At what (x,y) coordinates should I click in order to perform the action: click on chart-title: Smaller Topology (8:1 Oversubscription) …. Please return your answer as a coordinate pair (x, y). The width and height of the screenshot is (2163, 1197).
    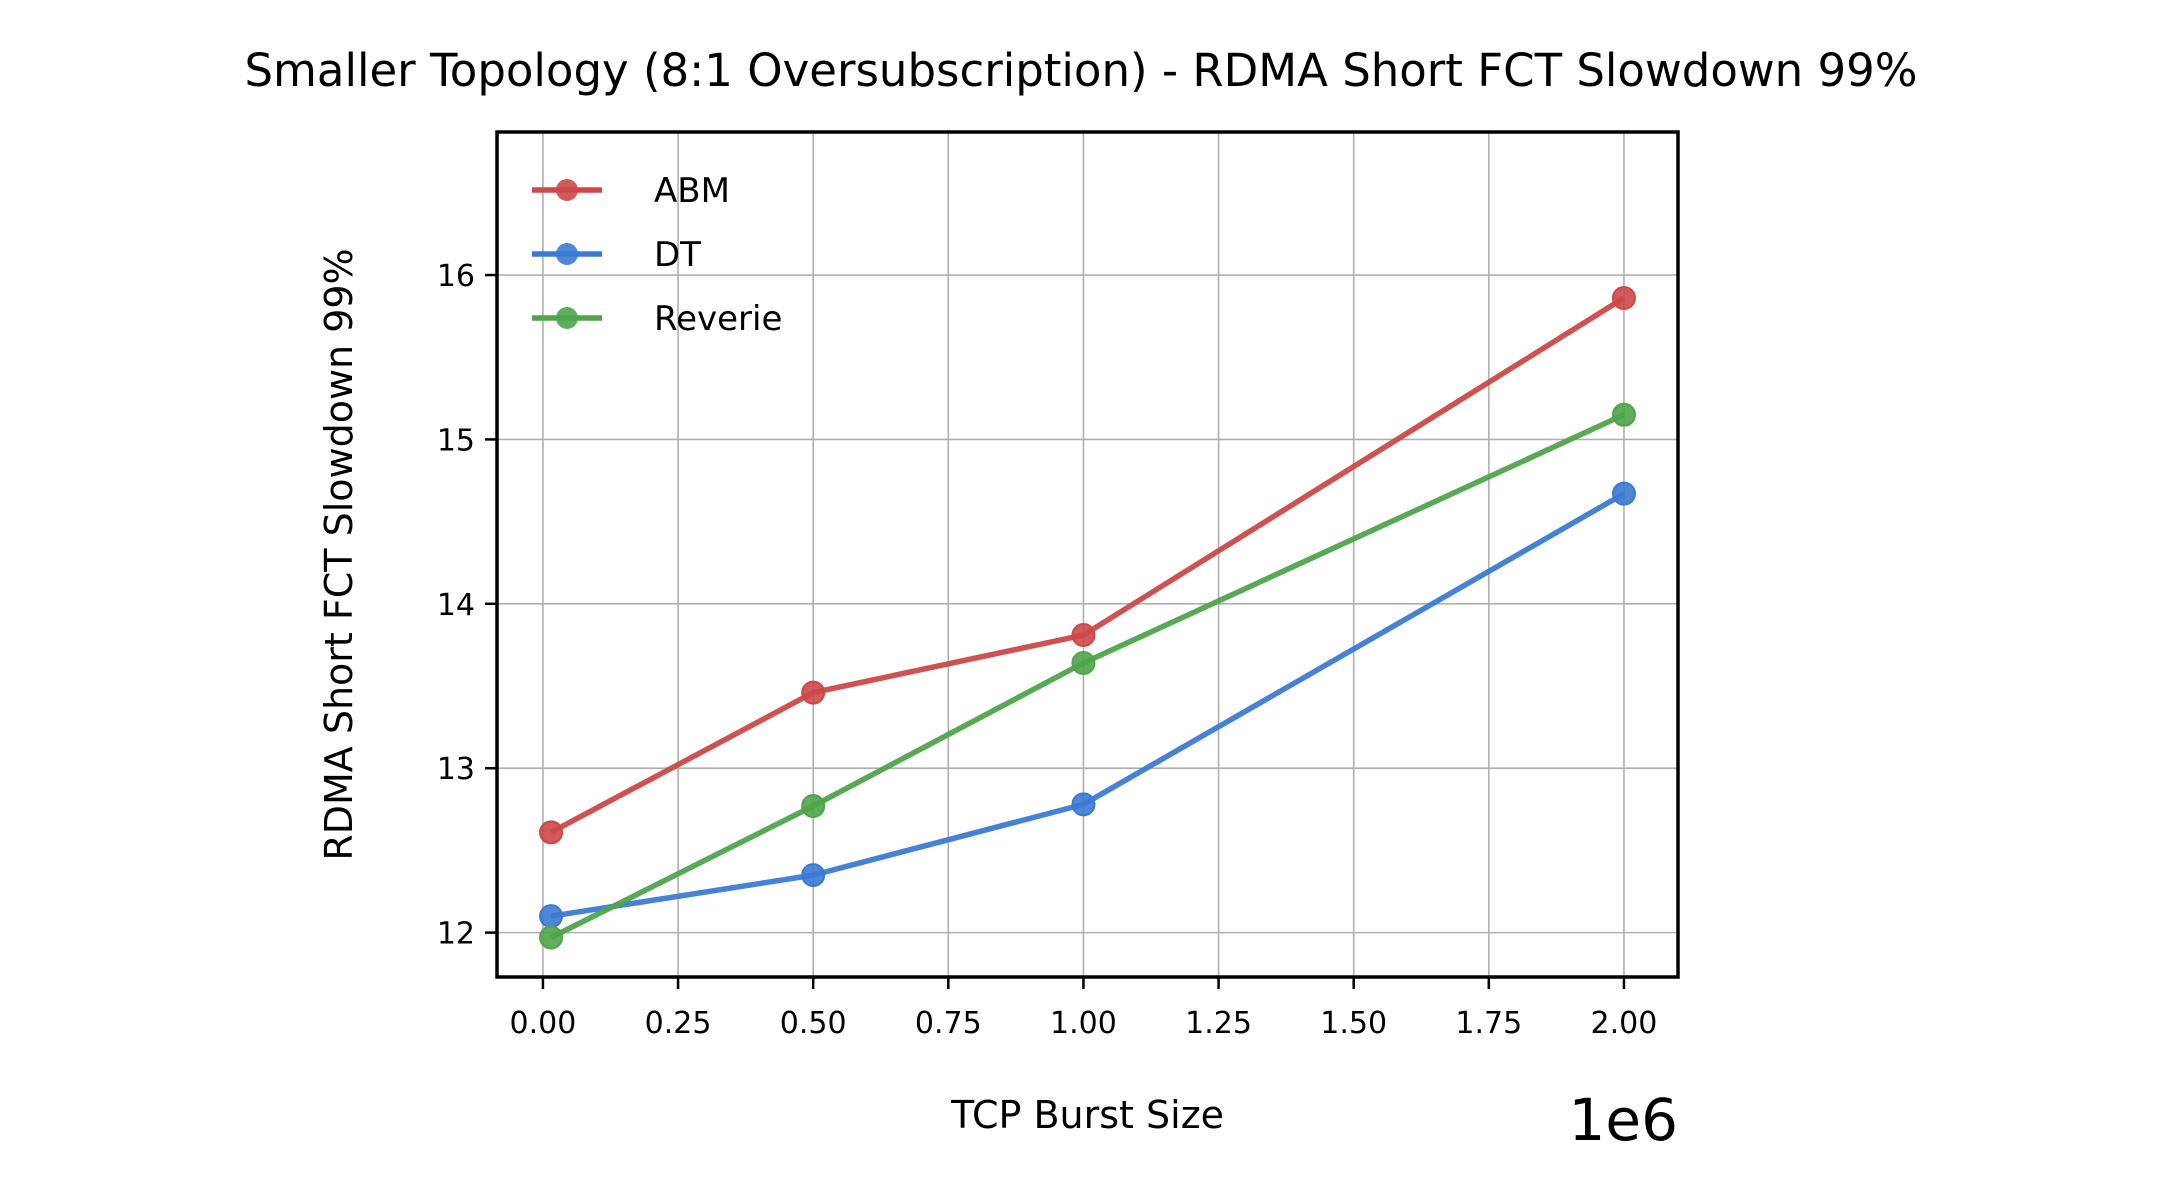
    Looking at the image, I should click on (1080, 70).